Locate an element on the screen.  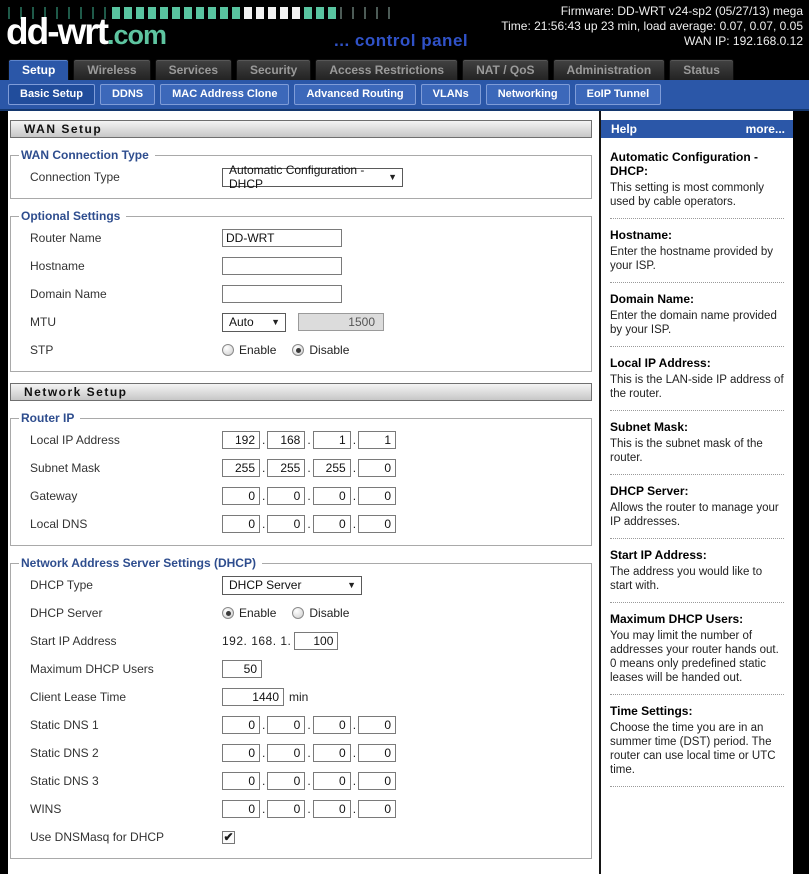
mtu-select: Auto ▼ is located at coordinates (254, 322).